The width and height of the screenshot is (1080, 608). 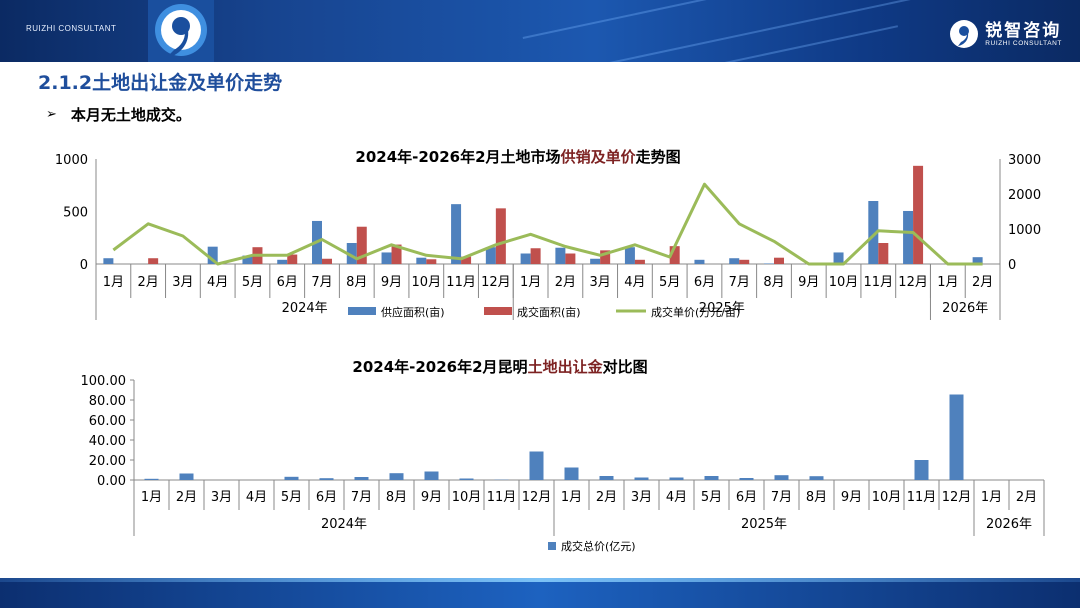 I want to click on unit-price-line, so click(x=547, y=224).